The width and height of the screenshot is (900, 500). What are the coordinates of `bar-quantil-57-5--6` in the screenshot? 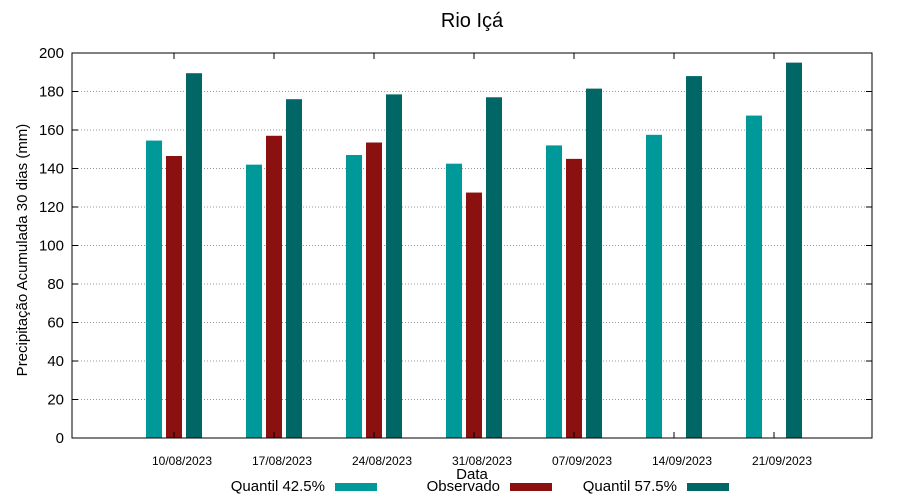 It's located at (794, 250).